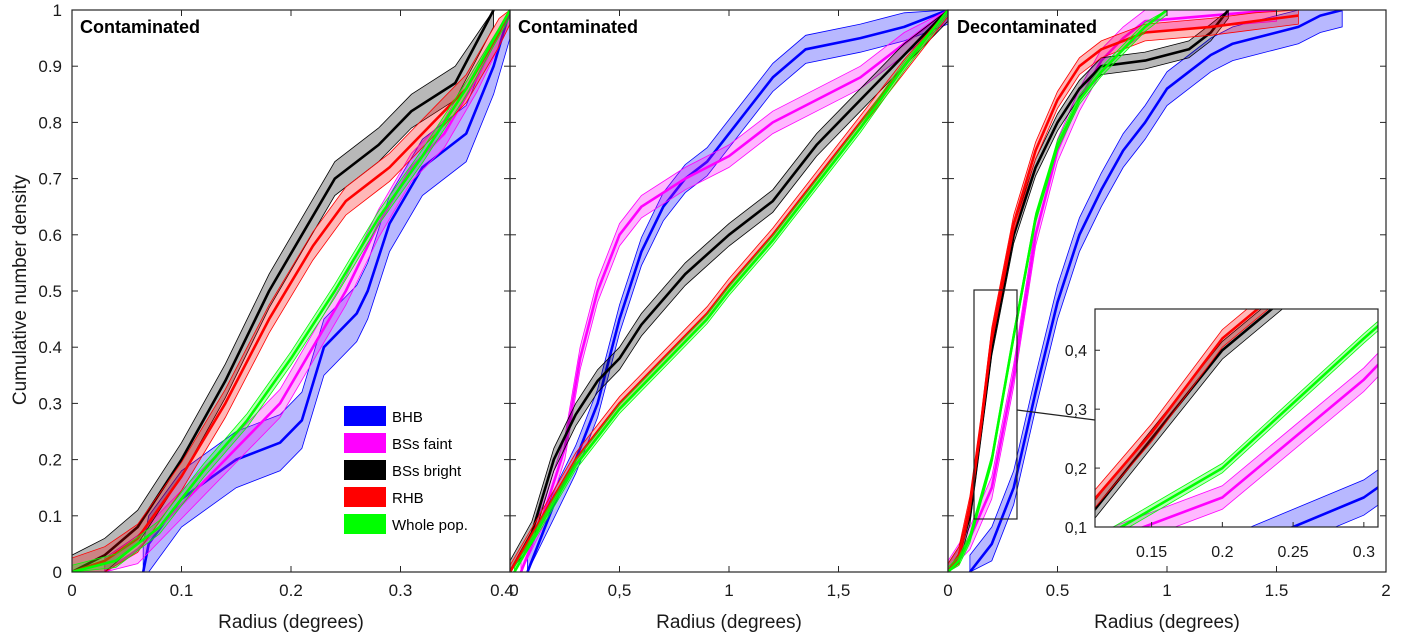 The image size is (1416, 639). Describe the element at coordinates (365, 524) in the screenshot. I see `legend-swatch-whole-pop` at that location.